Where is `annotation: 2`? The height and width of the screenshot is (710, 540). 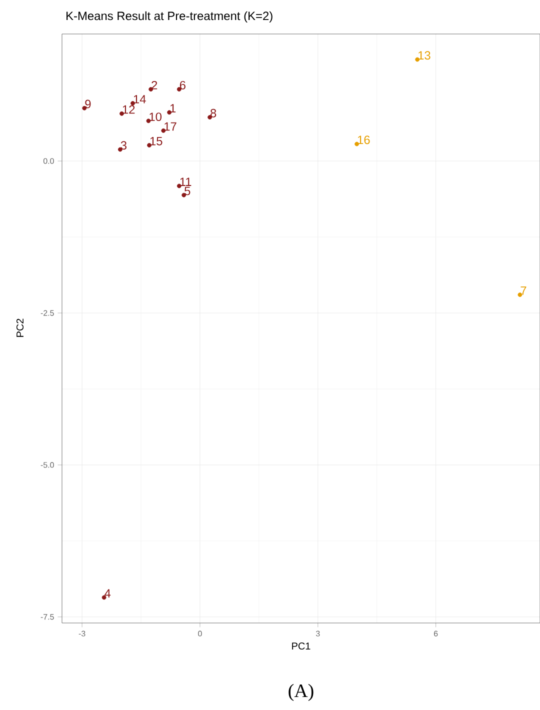 annotation: 2 is located at coordinates (155, 85).